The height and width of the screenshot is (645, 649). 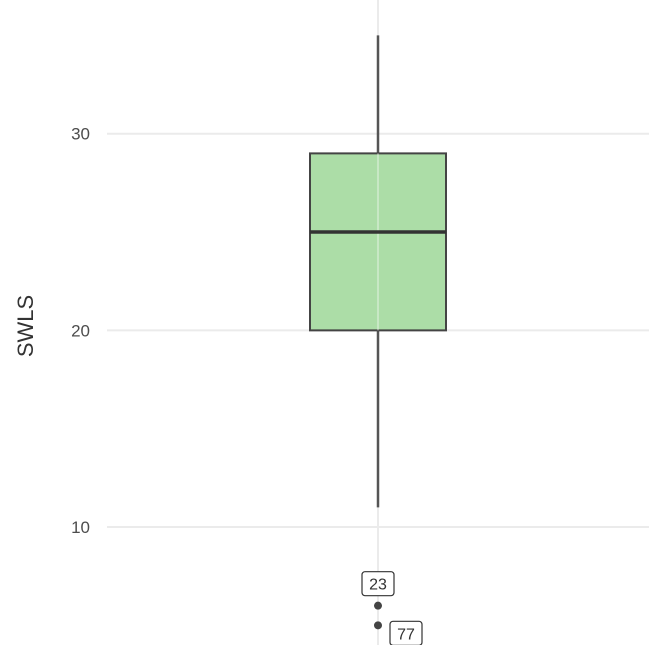 I want to click on y-axis-title: SWLS, so click(x=25, y=326).